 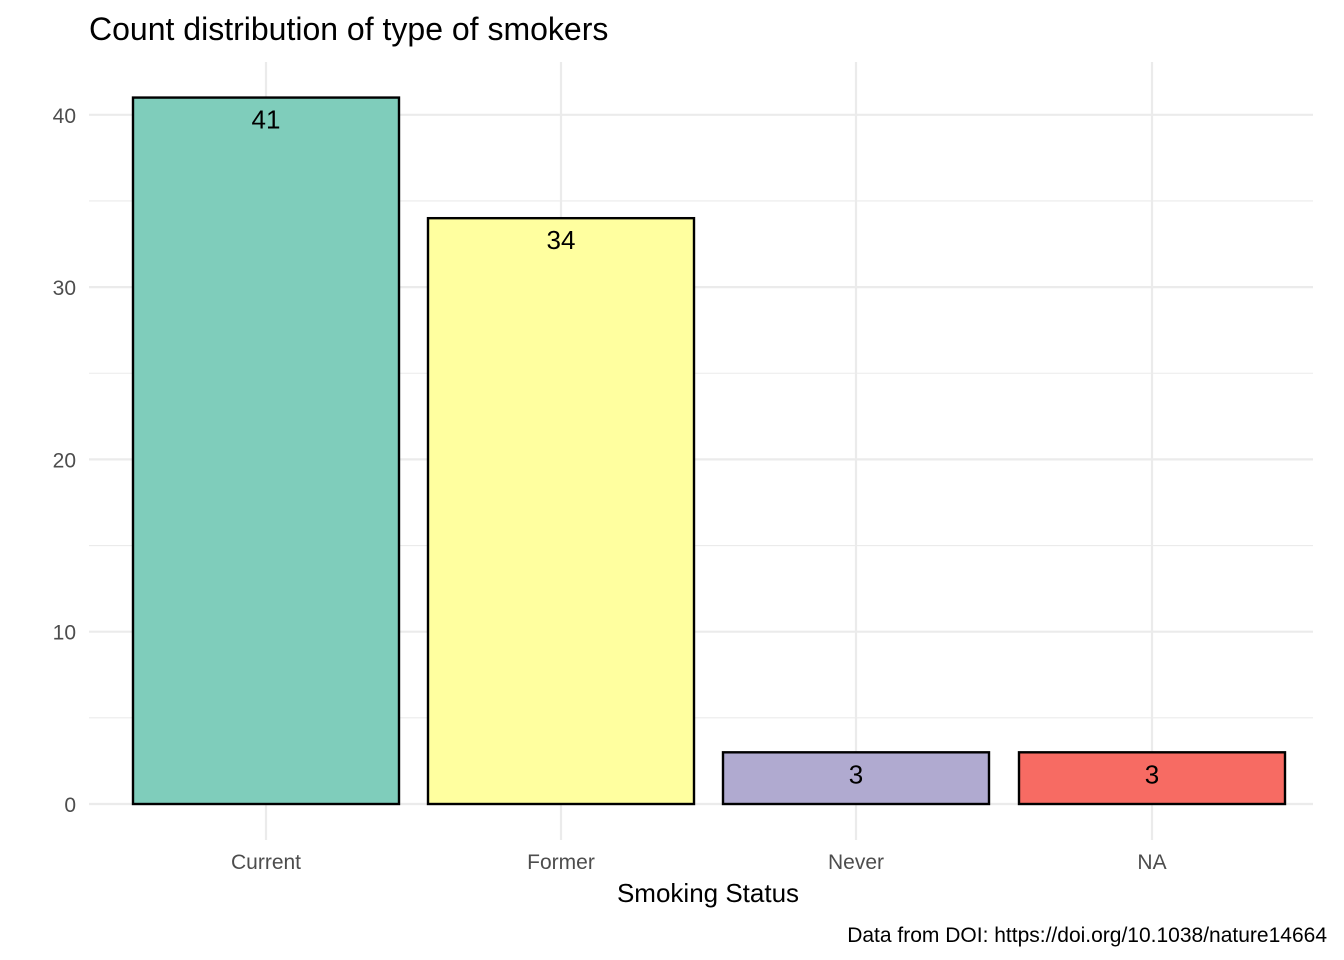 What do you see at coordinates (348, 29) in the screenshot?
I see `chart-title: Count distribution of type of smokers` at bounding box center [348, 29].